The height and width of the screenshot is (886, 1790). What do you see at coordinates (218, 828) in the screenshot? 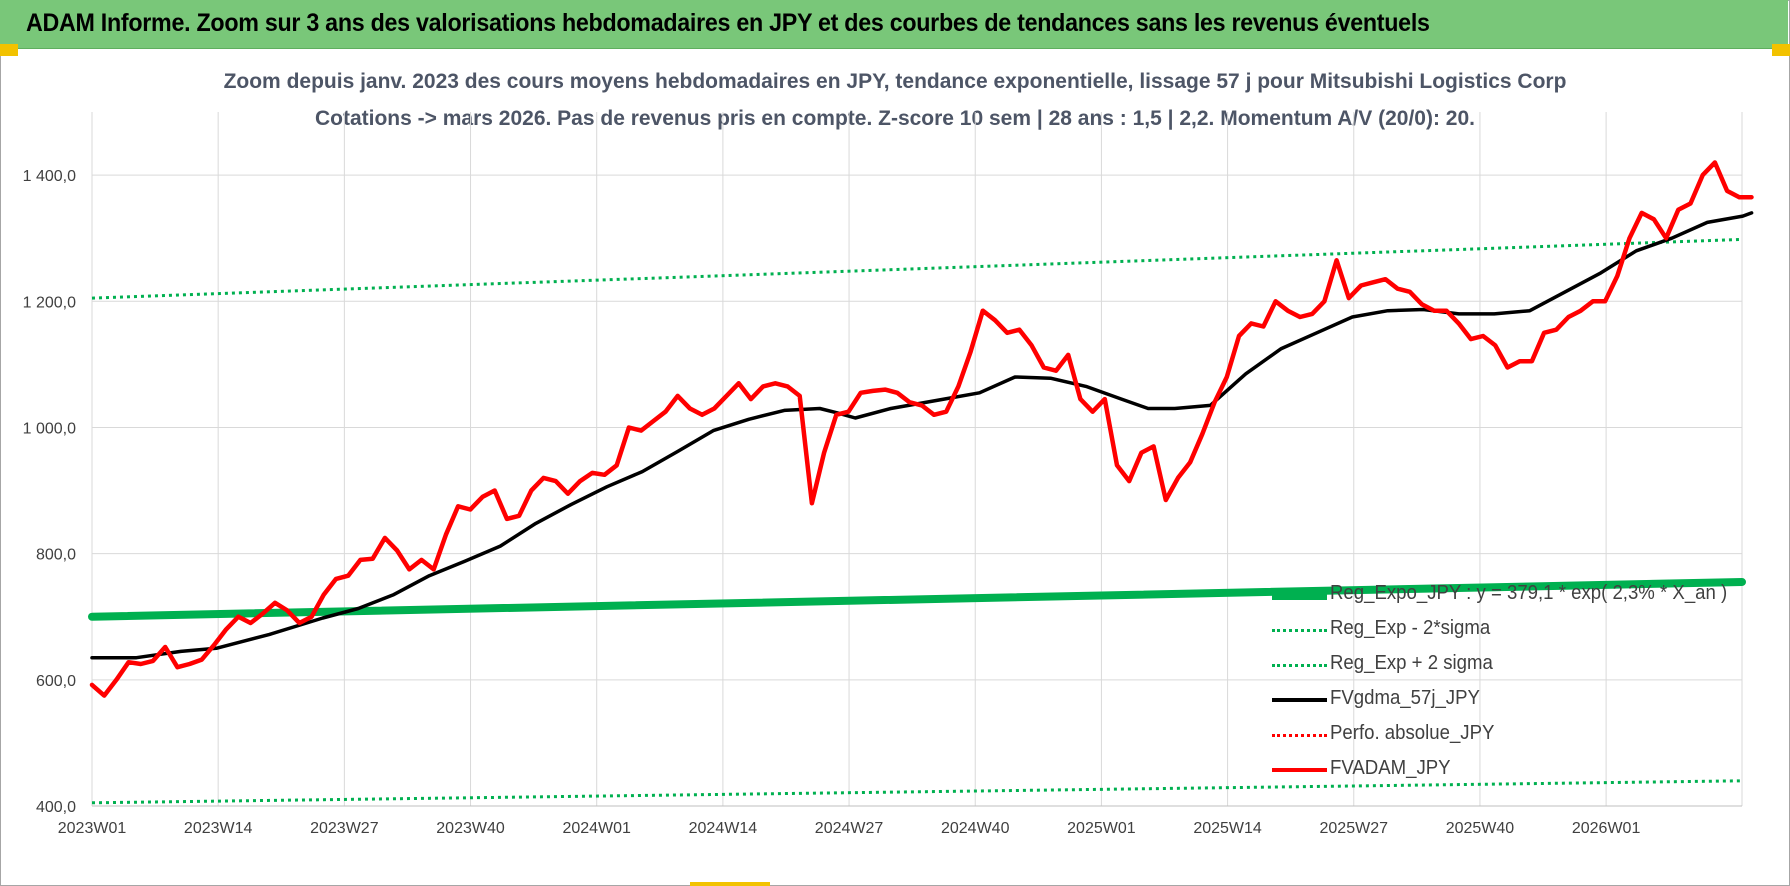
I see `x-tick-label: 2023W14` at bounding box center [218, 828].